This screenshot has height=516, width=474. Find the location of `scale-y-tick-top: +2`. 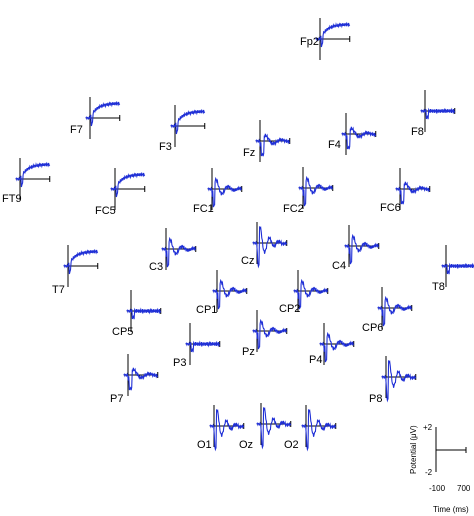

scale-y-tick-top: +2 is located at coordinates (428, 427).